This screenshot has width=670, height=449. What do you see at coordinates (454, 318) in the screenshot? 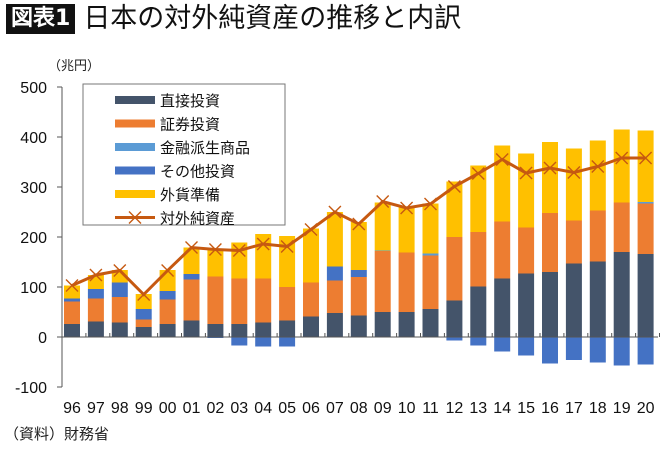
I see `bar-直接投資-12` at bounding box center [454, 318].